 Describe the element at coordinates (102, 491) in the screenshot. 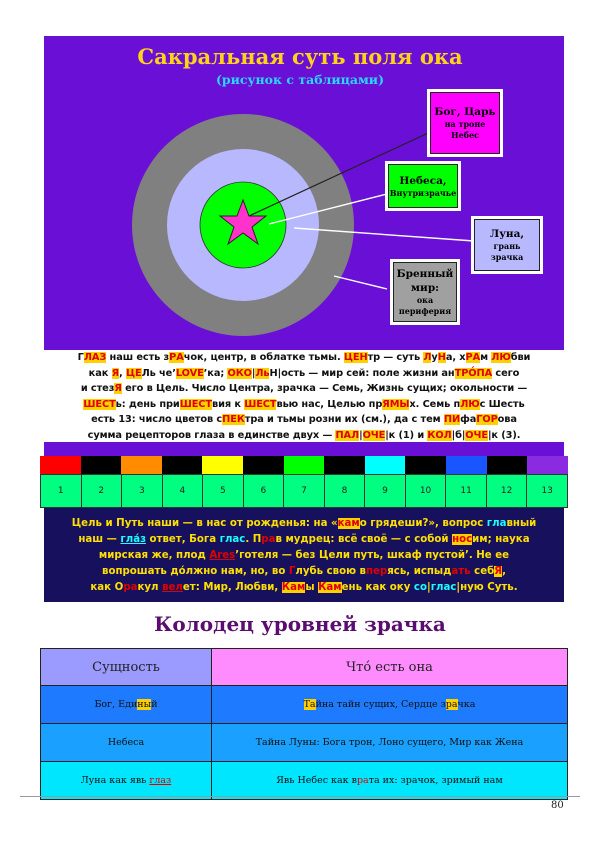

I see `spectrum-number: 2` at that location.